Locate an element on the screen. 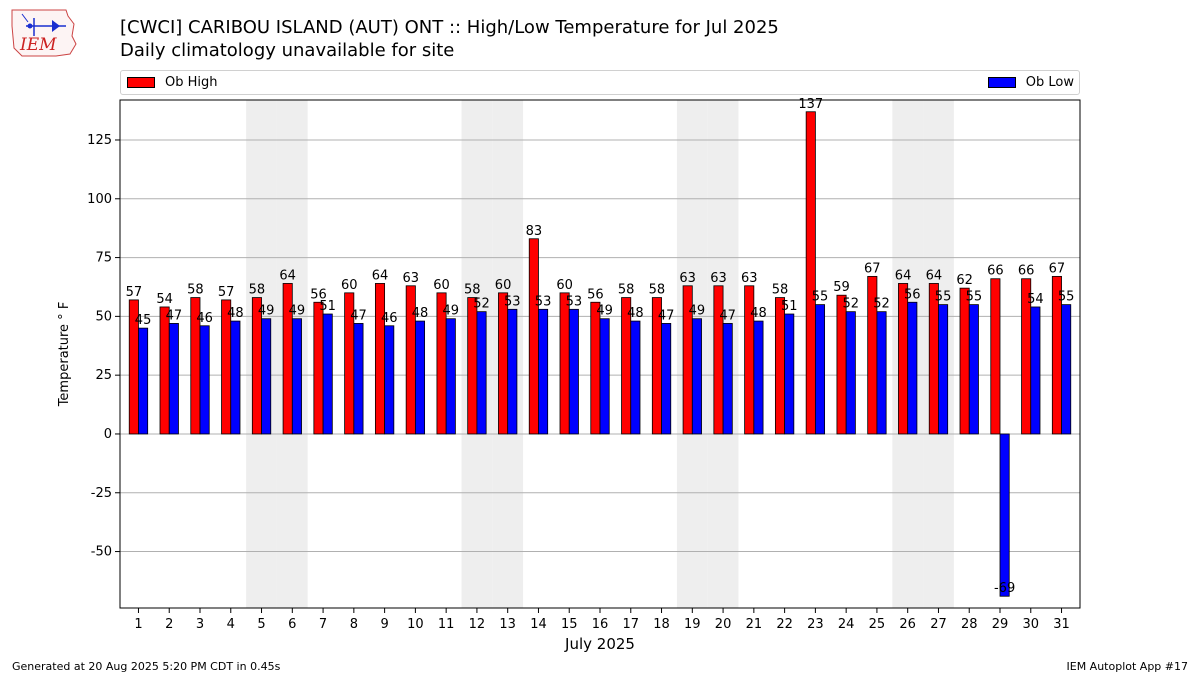 This screenshot has height=675, width=1200. x-tick-label-20: 20 is located at coordinates (723, 624).